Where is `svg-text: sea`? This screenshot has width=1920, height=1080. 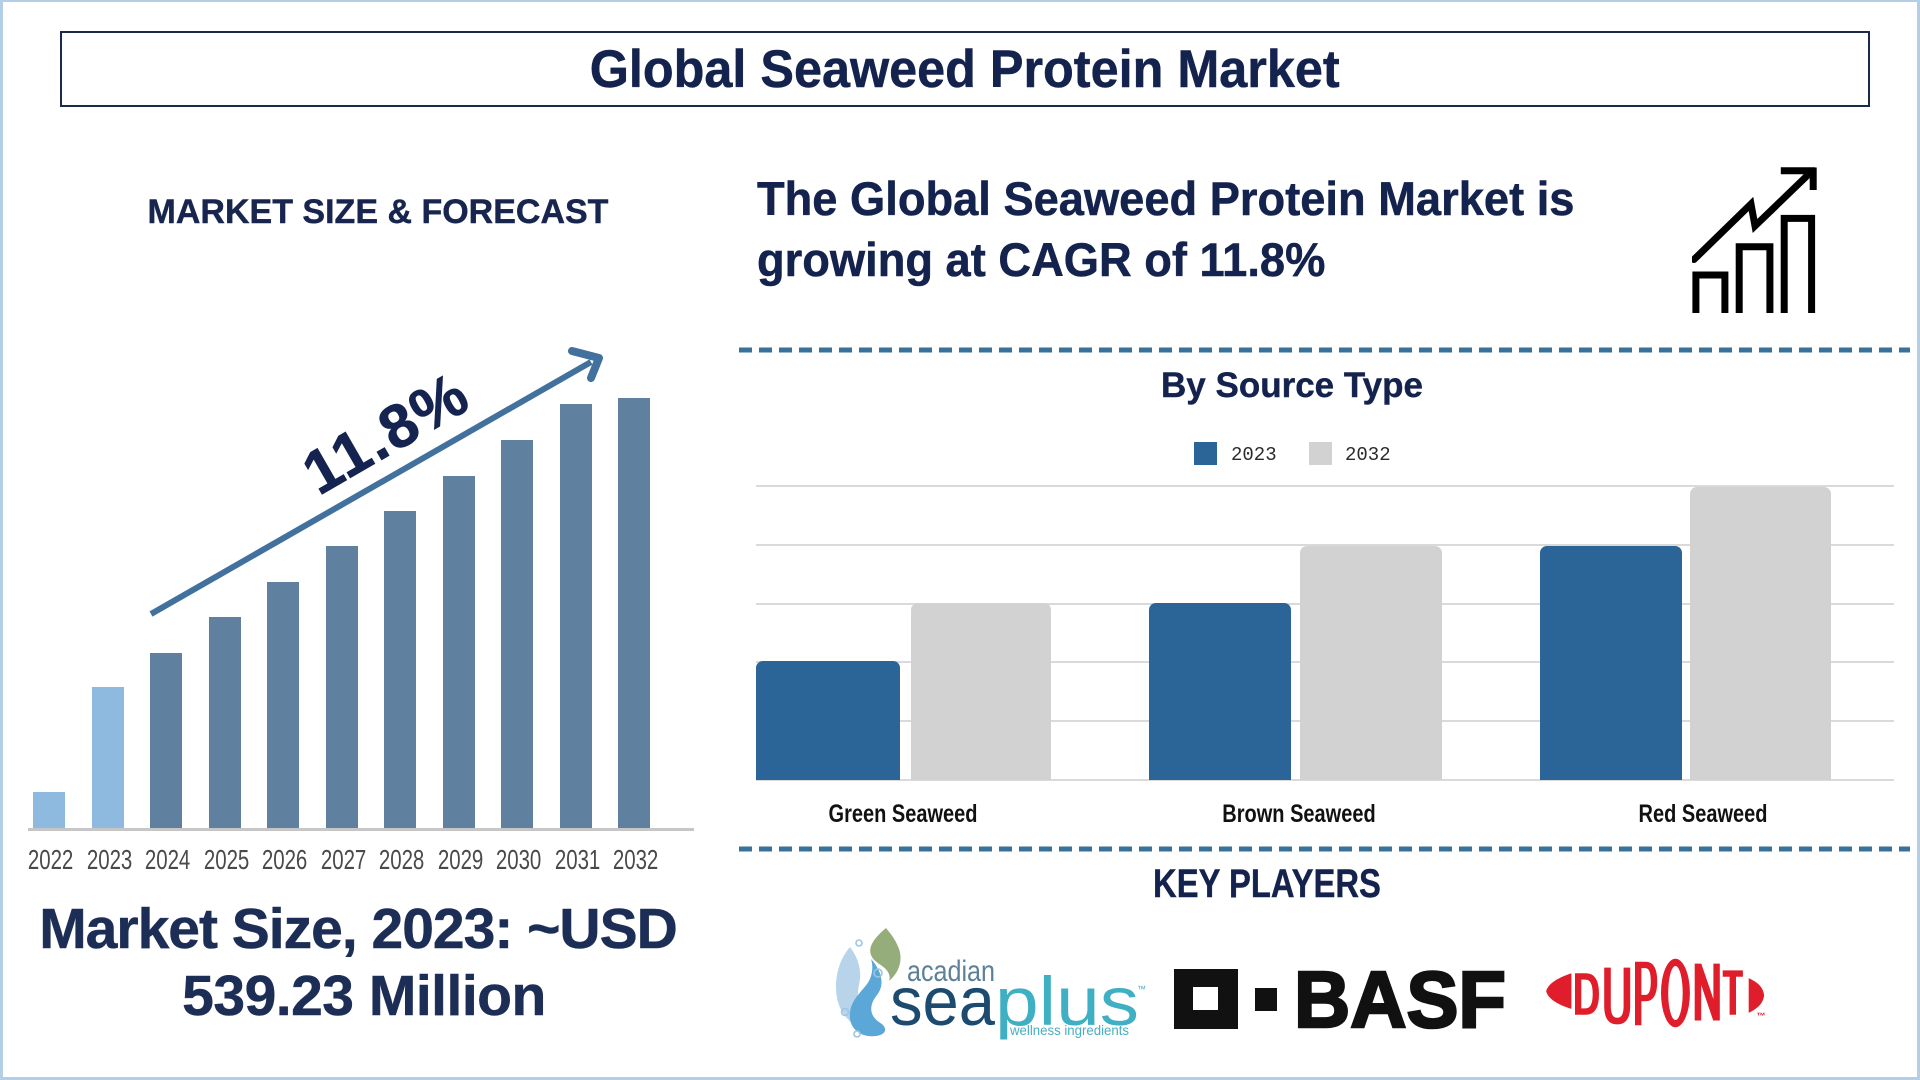
svg-text: sea is located at coordinates (943, 1001).